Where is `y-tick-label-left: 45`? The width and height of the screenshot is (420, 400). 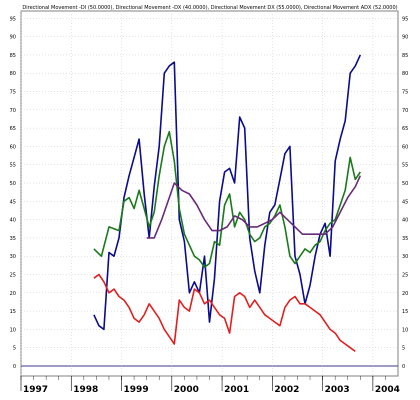 y-tick-label-left: 45 is located at coordinates (13, 202).